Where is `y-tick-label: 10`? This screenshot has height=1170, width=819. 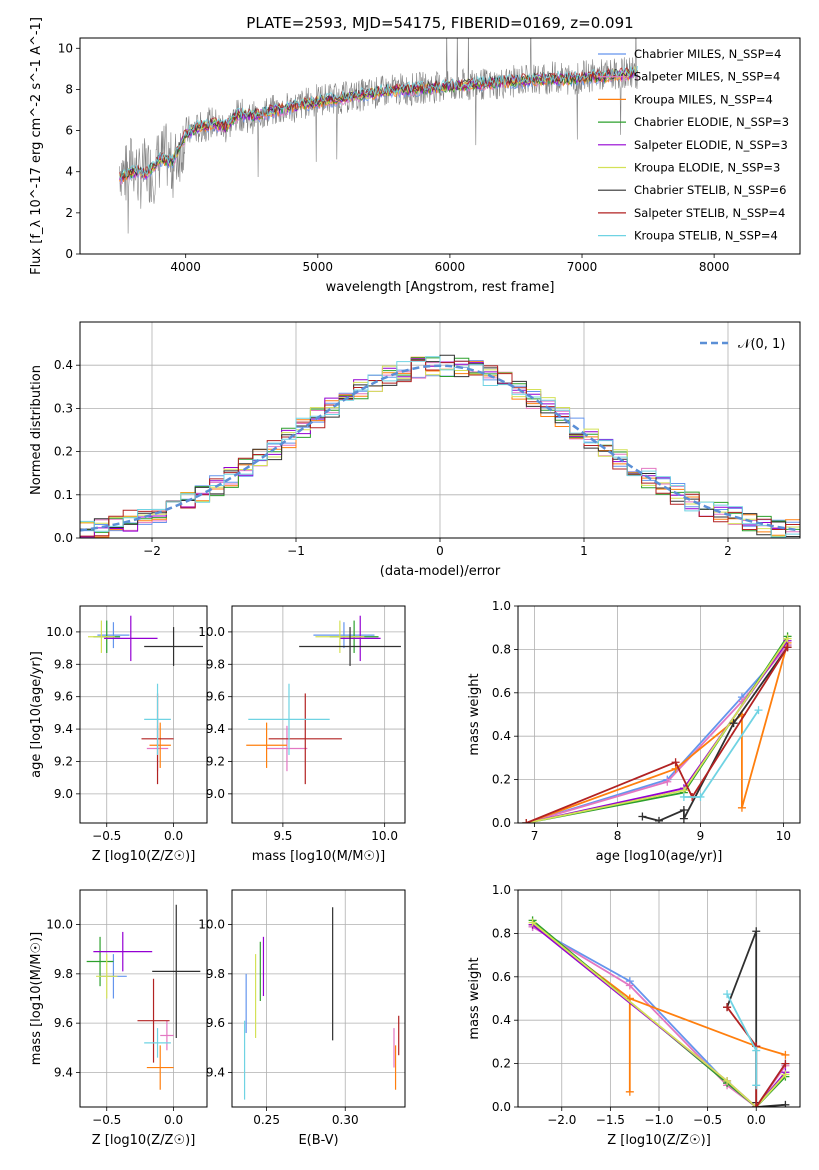
y-tick-label: 10 is located at coordinates (65, 48).